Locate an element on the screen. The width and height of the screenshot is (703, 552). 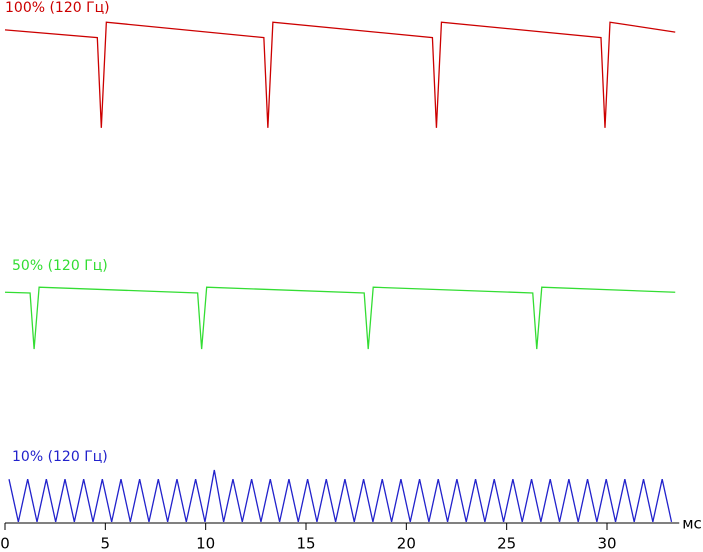
x-tick-label: 15 is located at coordinates (305, 543).